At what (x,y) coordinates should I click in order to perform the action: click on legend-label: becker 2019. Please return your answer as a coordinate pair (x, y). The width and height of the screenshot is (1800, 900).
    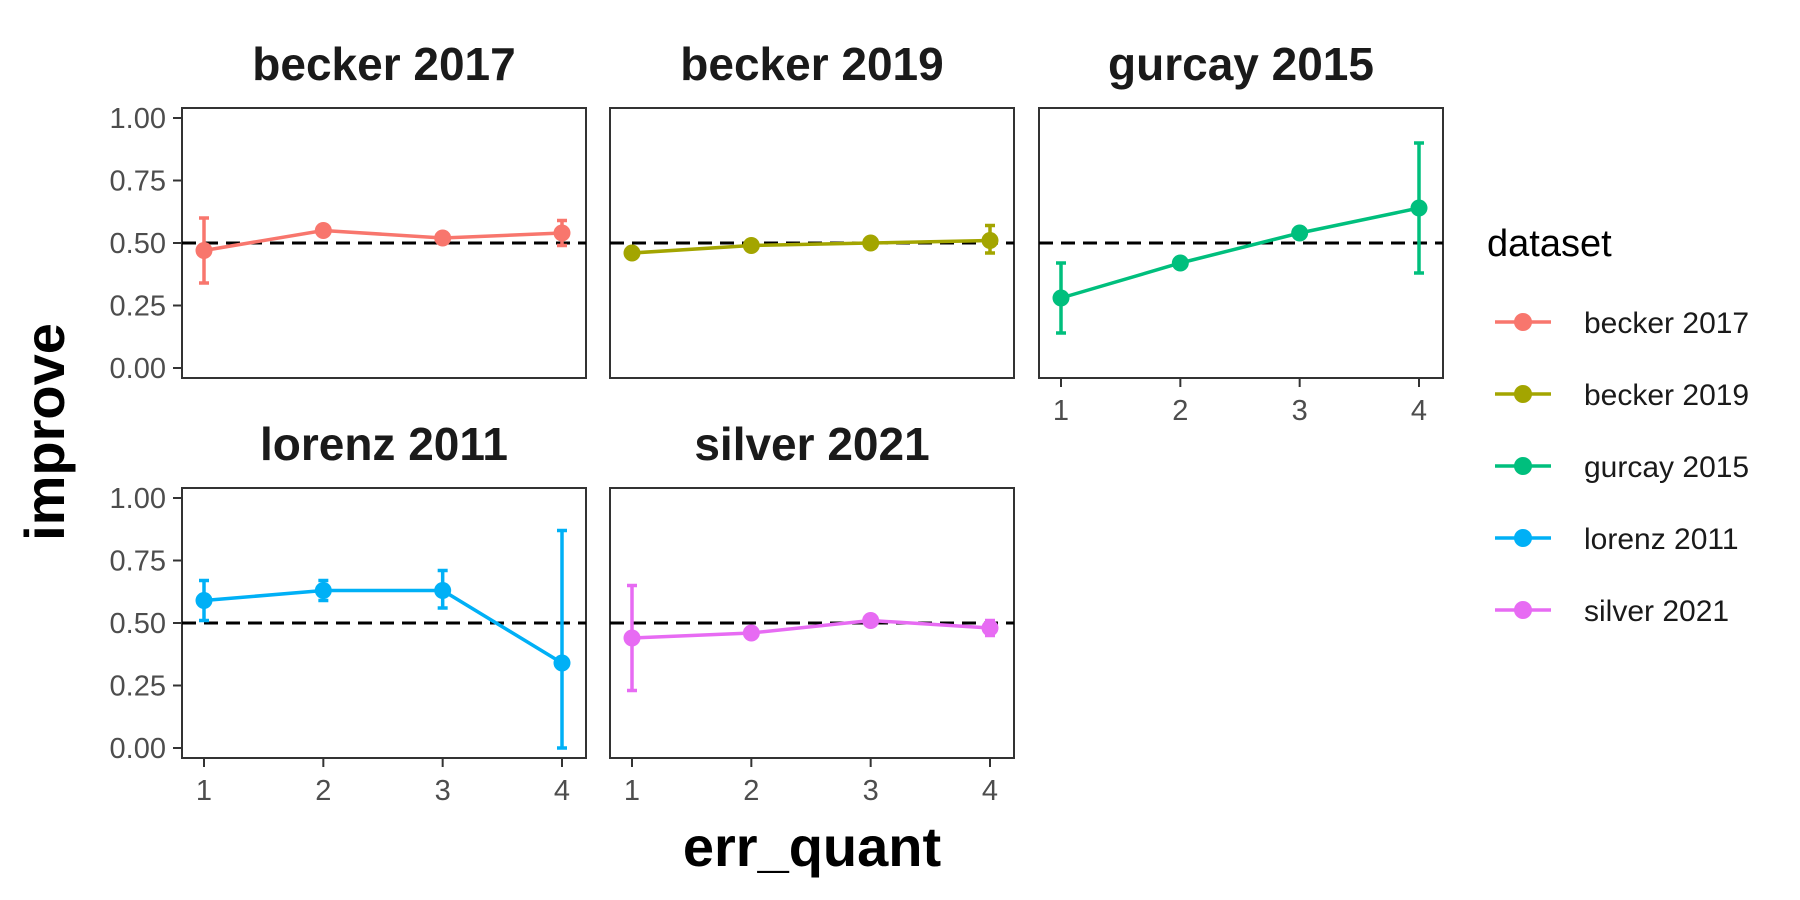
    Looking at the image, I should click on (1666, 395).